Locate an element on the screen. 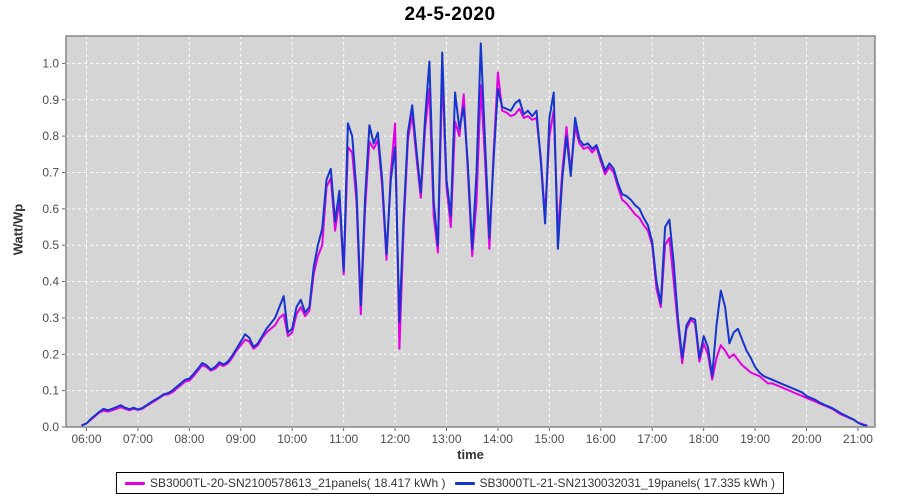 This screenshot has width=900, height=500. svg-text: 1.0 is located at coordinates (50, 63).